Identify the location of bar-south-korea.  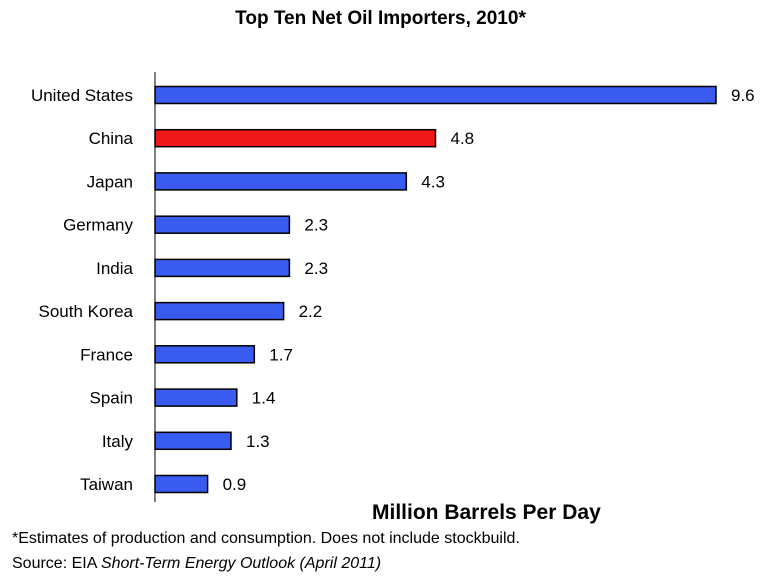
(219, 311).